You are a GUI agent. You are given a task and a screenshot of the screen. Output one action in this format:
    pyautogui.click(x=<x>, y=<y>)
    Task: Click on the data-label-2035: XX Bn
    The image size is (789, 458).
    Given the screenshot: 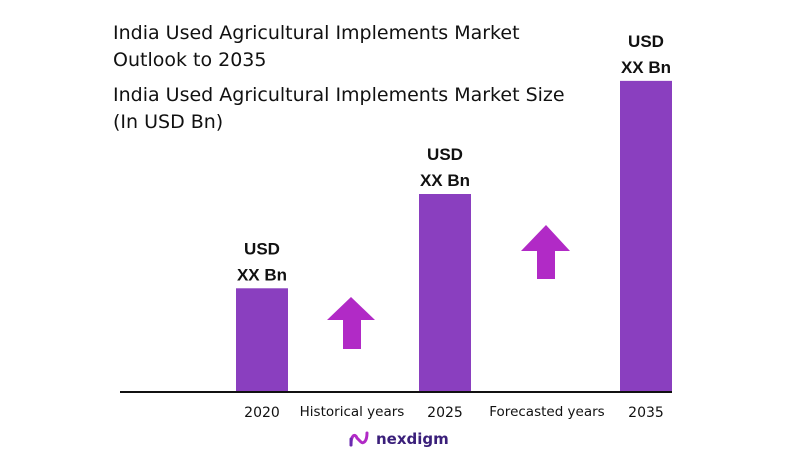 What is the action you would take?
    pyautogui.click(x=646, y=67)
    